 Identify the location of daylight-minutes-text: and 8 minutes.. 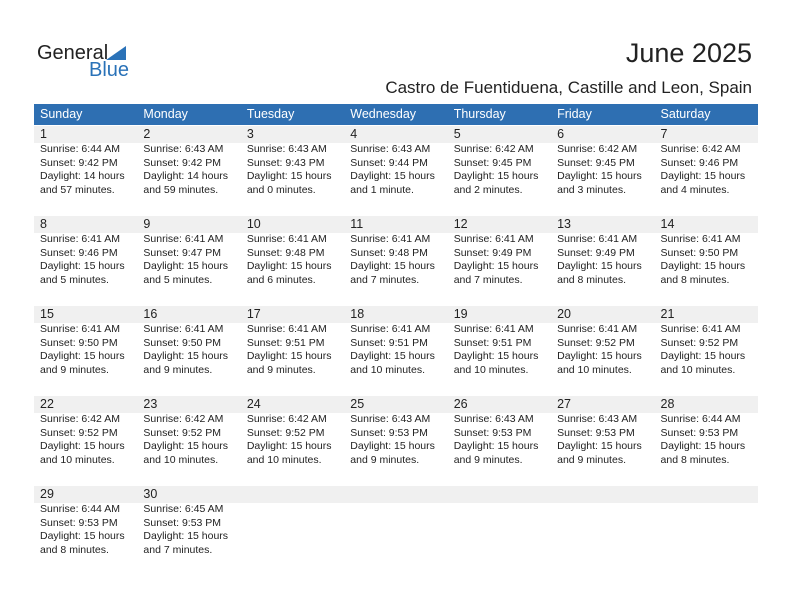
(695, 279).